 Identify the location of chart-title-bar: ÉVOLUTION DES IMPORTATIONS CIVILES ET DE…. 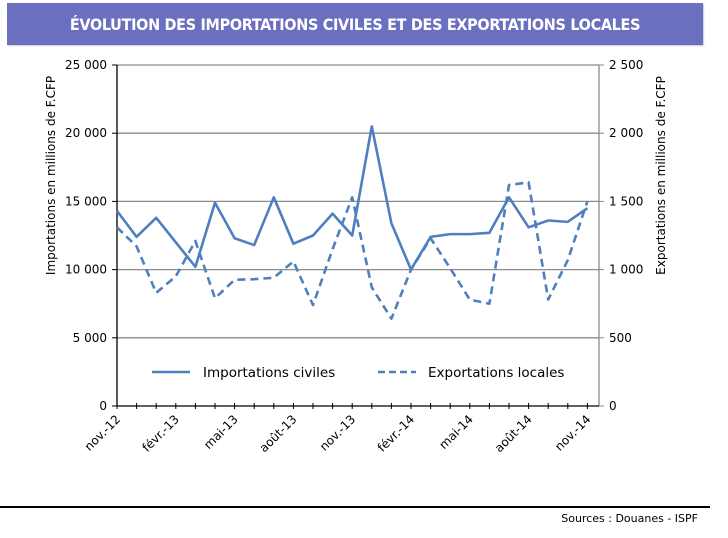
(355, 24).